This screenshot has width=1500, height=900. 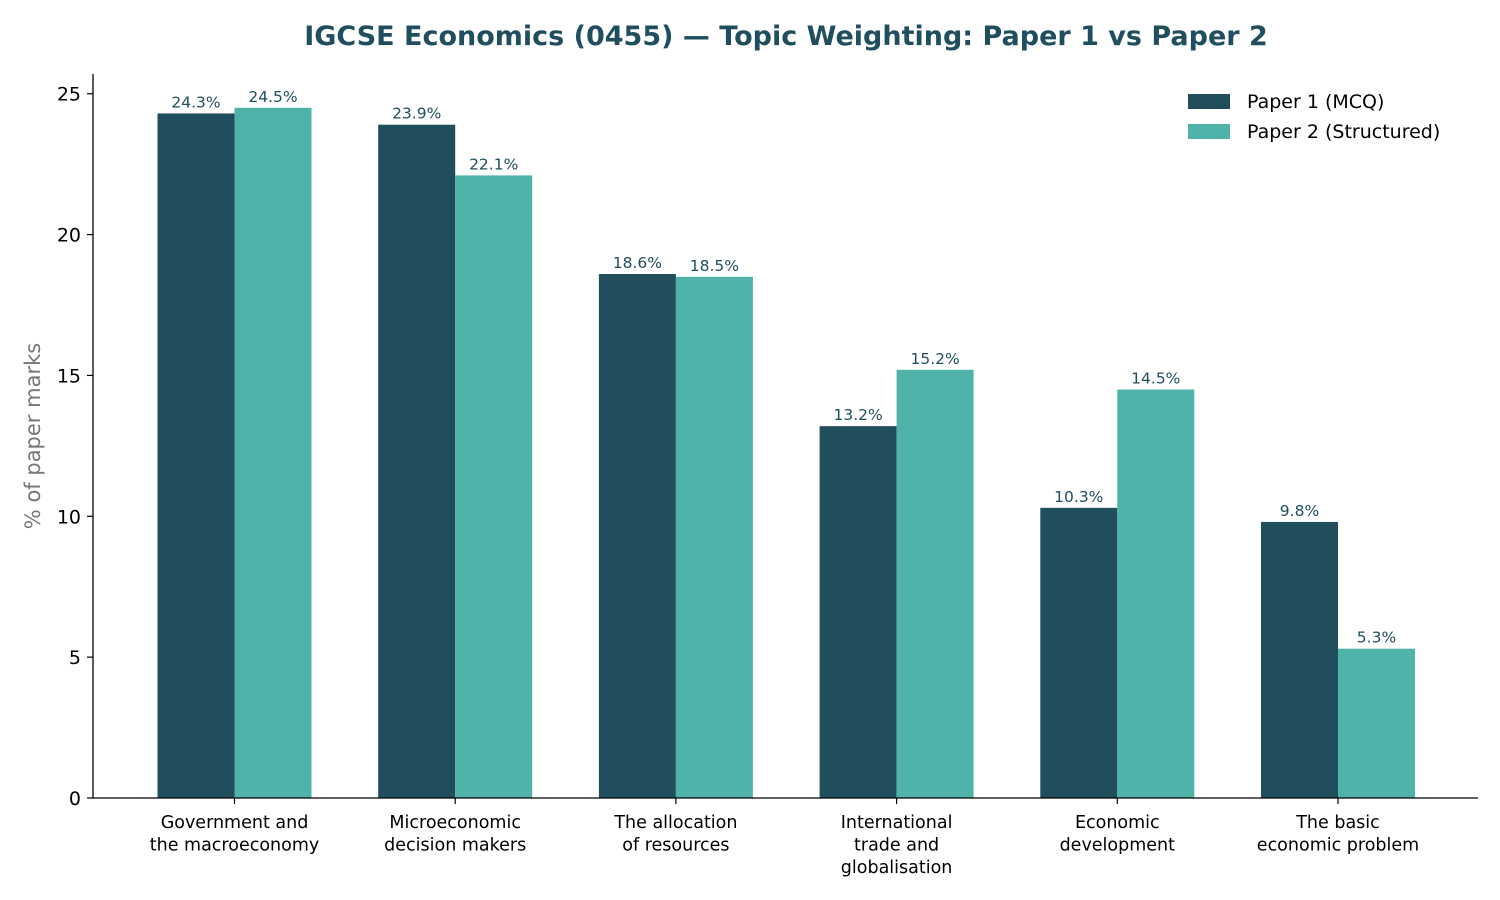 What do you see at coordinates (897, 845) in the screenshot?
I see `x-tick-label: International trade and globalisation` at bounding box center [897, 845].